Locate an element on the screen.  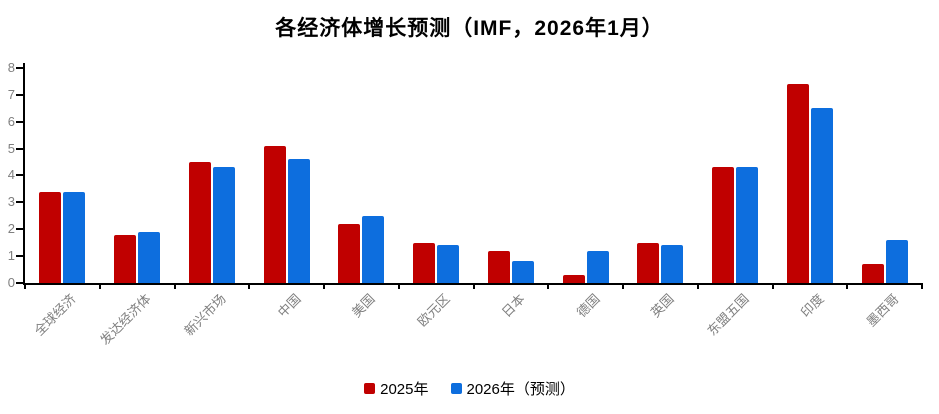
legend: 2025年 2026年（预测） is located at coordinates (469, 388).